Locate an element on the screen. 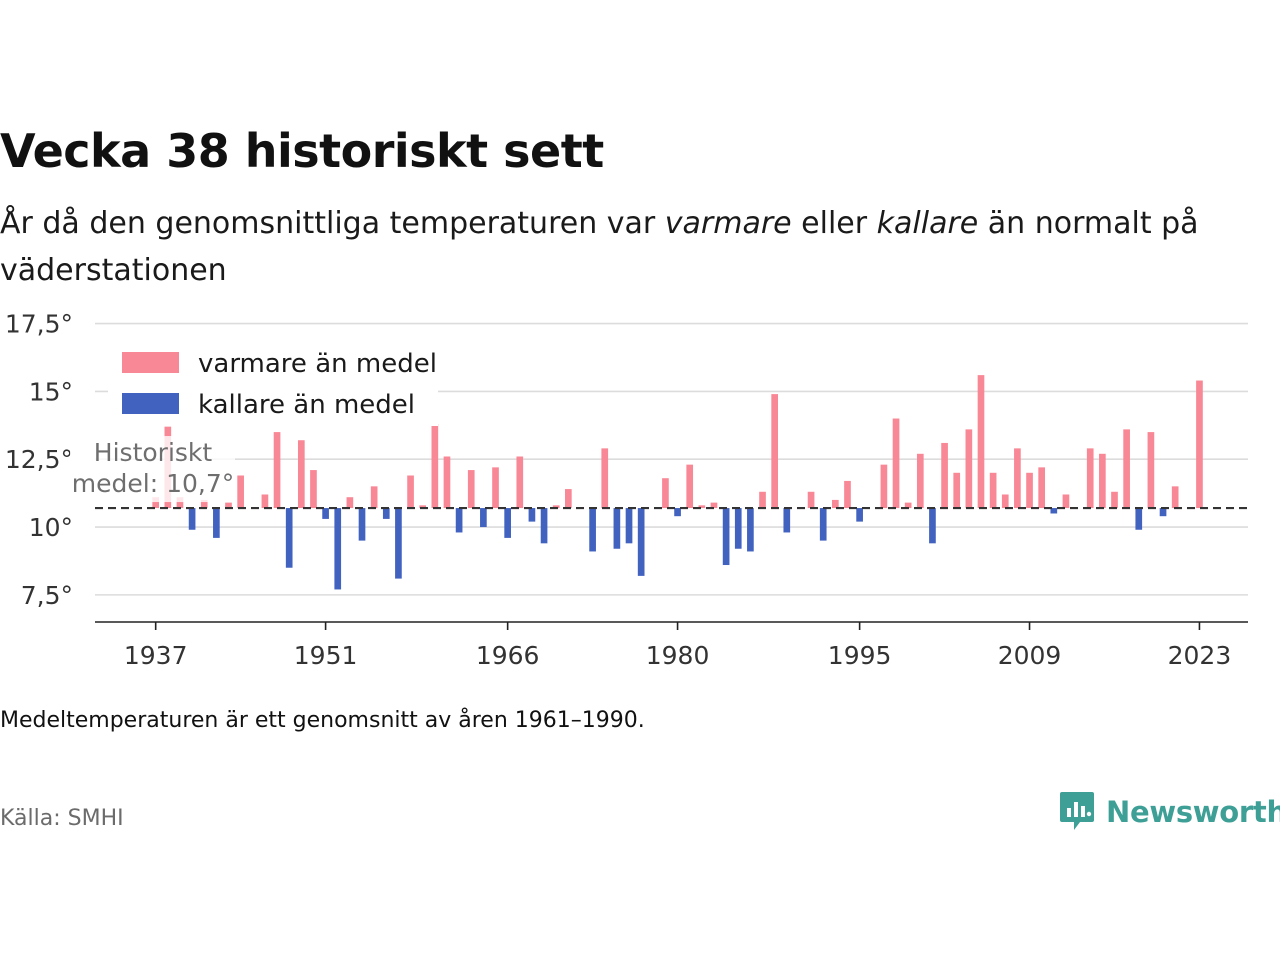 The width and height of the screenshot is (1280, 960). subtitle-warm: varmare is located at coordinates (728, 223).